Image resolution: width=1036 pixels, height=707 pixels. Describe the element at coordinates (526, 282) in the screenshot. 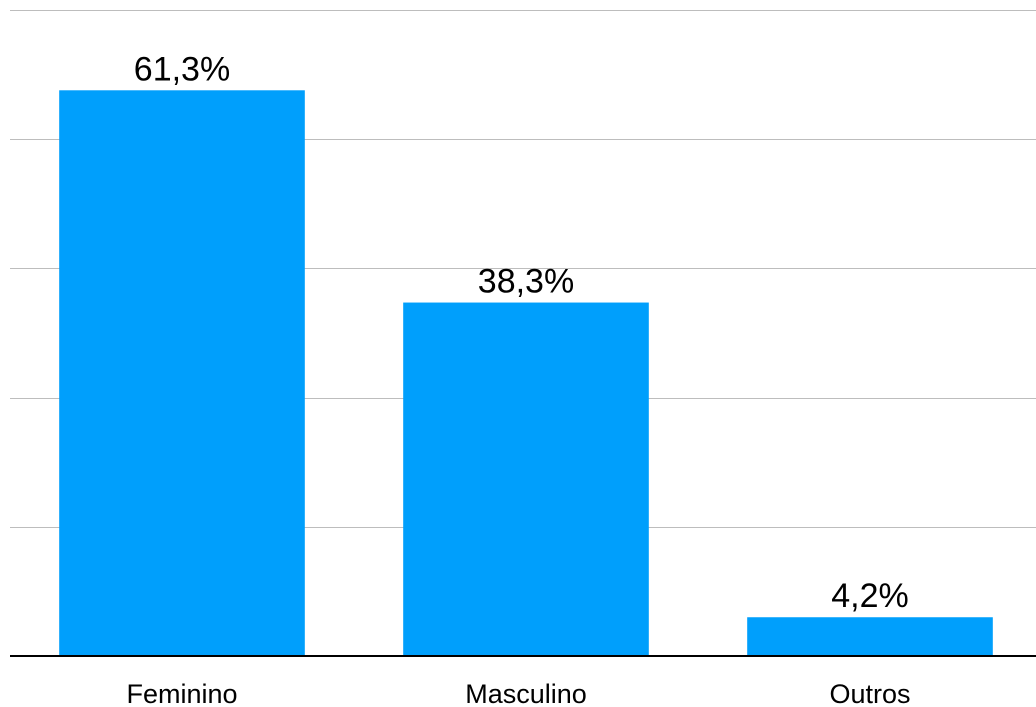

I see `value-label-masculino: 38,3%` at that location.